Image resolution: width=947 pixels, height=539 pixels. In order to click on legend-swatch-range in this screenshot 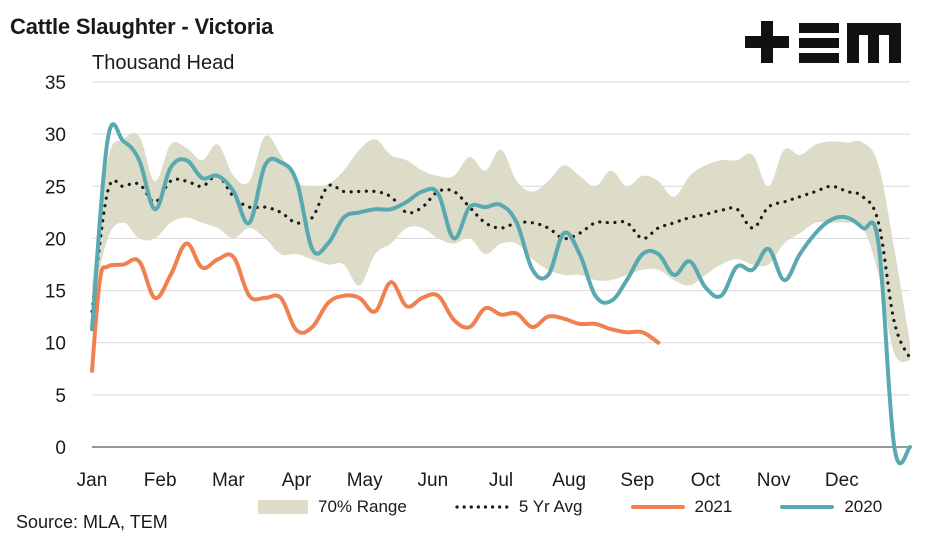, I will do `click(283, 507)`.